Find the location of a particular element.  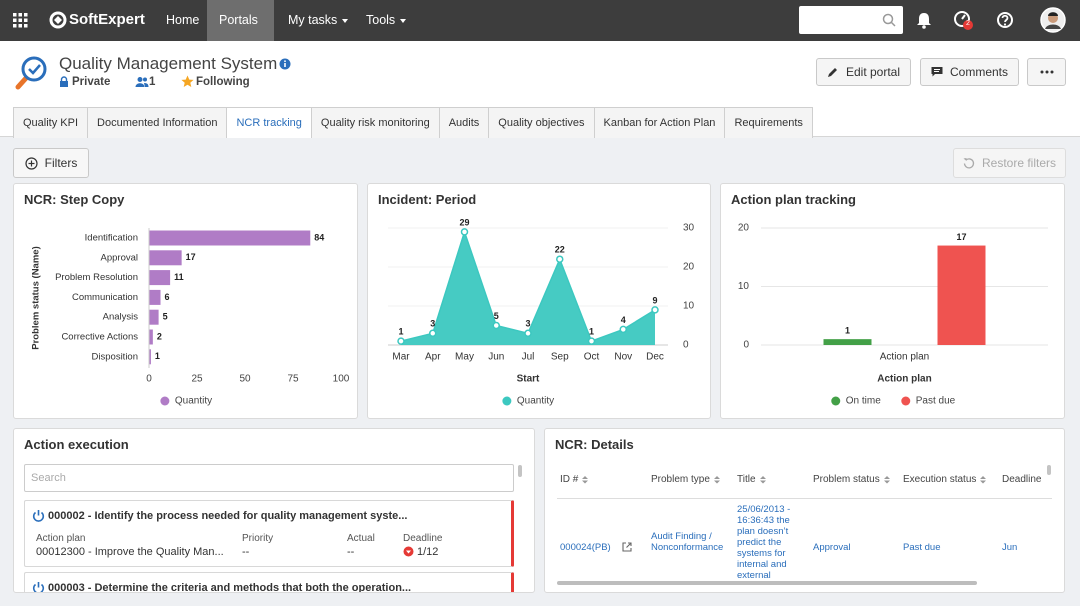

help-icon is located at coordinates (1005, 20).